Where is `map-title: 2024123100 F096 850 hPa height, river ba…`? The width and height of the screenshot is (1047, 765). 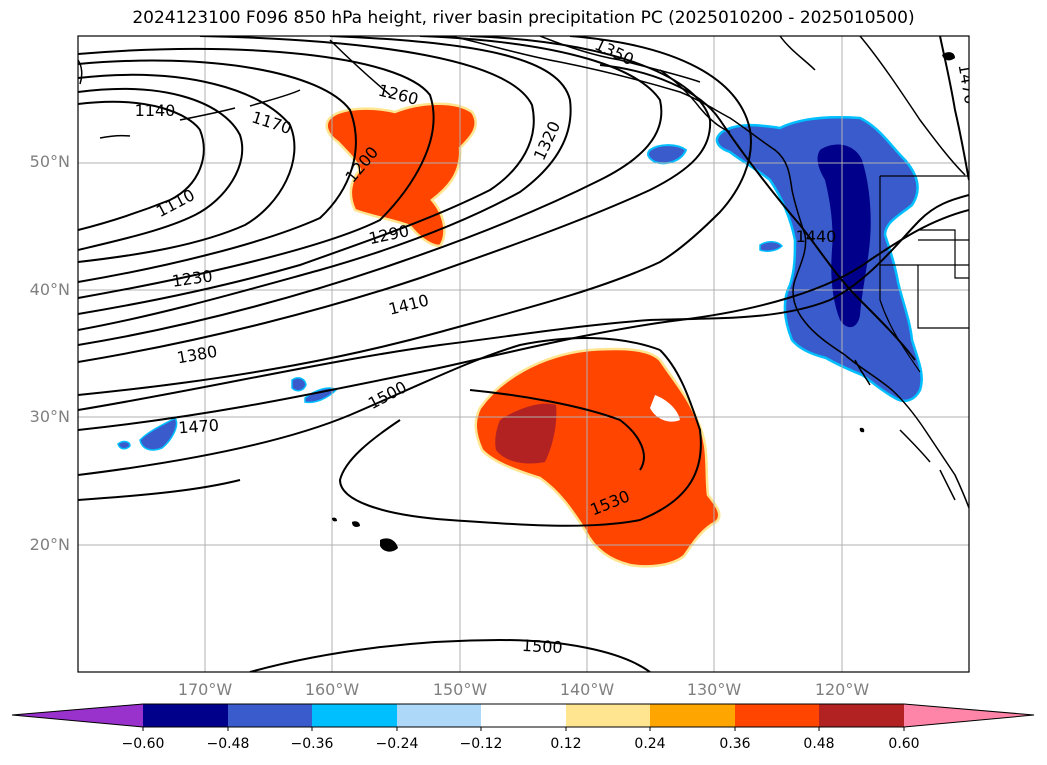 map-title: 2024123100 F096 850 hPa height, river ba… is located at coordinates (523, 18).